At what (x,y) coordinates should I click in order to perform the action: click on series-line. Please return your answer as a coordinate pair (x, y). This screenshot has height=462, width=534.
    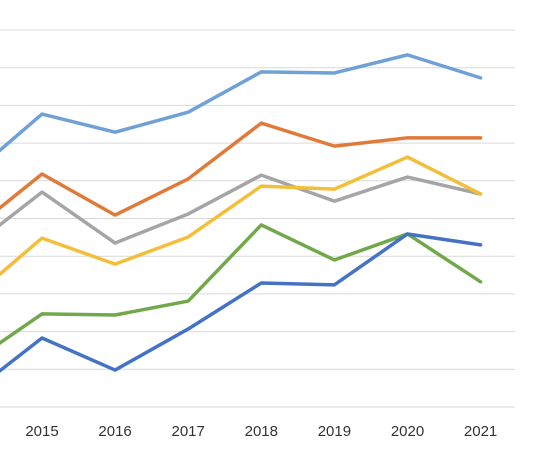
    Looking at the image, I should click on (241, 209).